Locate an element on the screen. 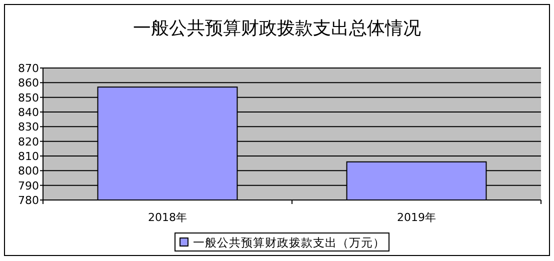 This screenshot has height=261, width=554. chart-title: 一般公共预算财政拨款支出总体情况 is located at coordinates (277, 28).